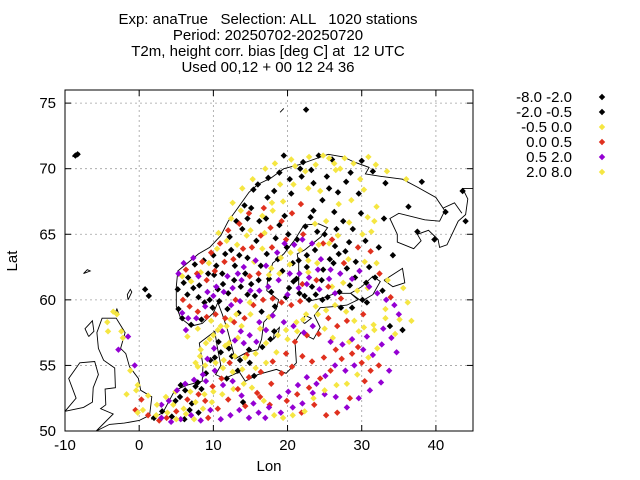 Image resolution: width=640 pixels, height=480 pixels. I want to click on legend-entry-label: 0.0 0.5, so click(549, 142).